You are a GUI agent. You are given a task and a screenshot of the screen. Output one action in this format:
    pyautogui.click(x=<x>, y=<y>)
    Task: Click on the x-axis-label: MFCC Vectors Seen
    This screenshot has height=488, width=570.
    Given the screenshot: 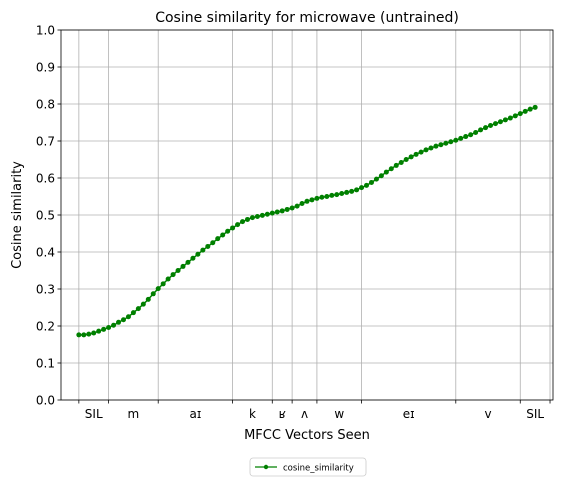 What is the action you would take?
    pyautogui.click(x=307, y=435)
    